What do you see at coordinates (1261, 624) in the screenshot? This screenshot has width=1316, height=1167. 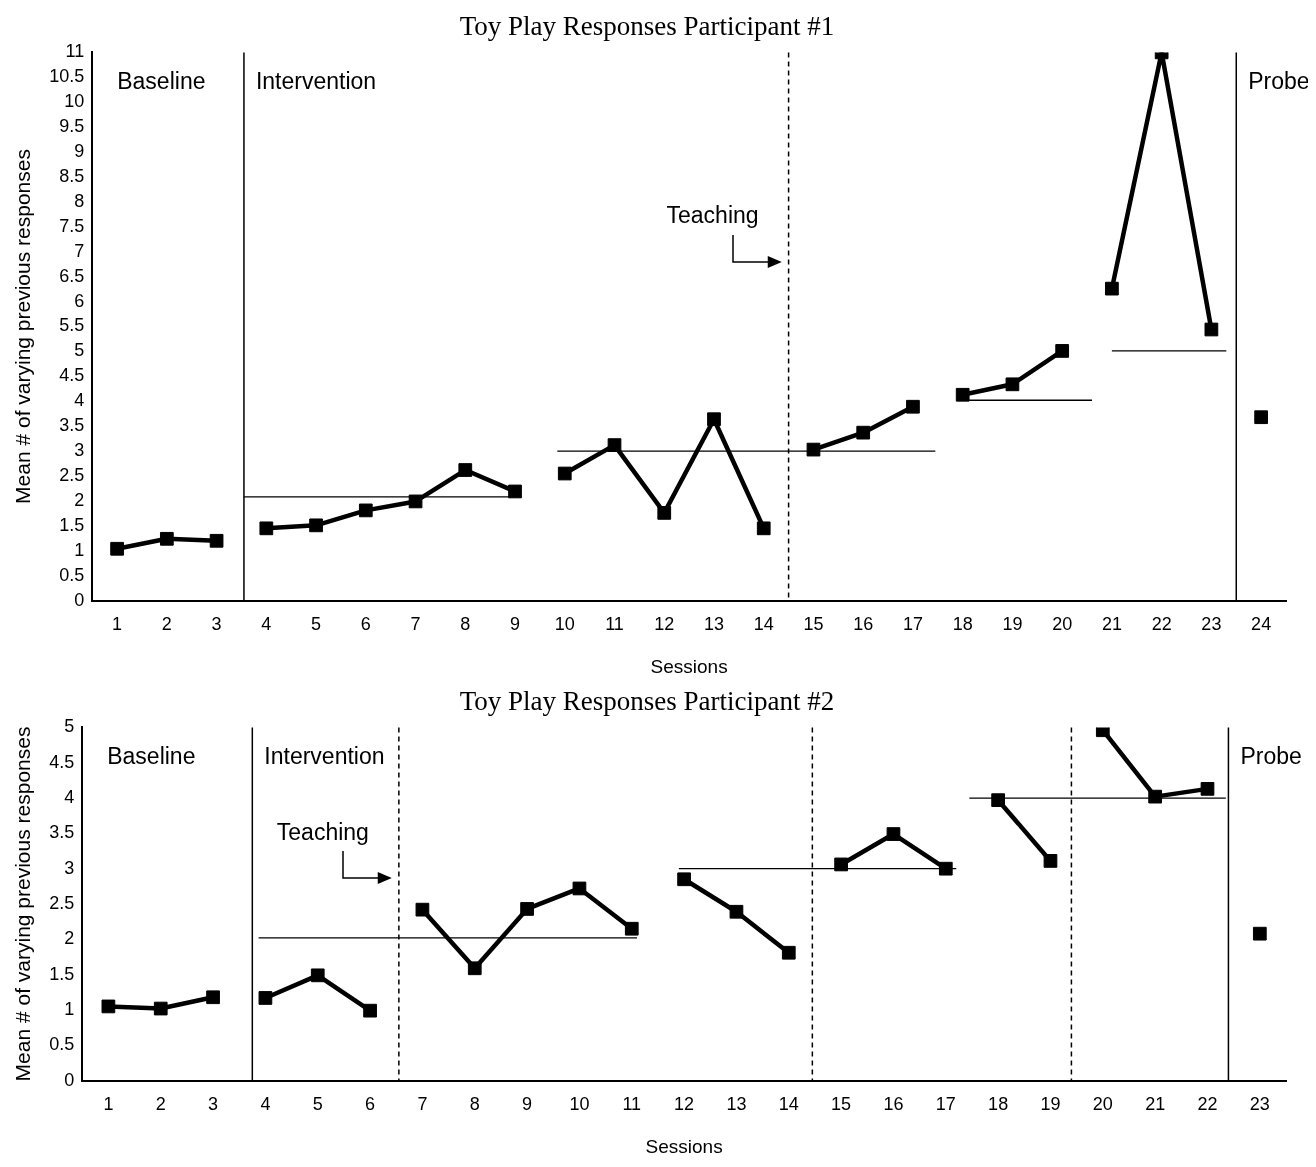 I see `x-tick-label: 24` at bounding box center [1261, 624].